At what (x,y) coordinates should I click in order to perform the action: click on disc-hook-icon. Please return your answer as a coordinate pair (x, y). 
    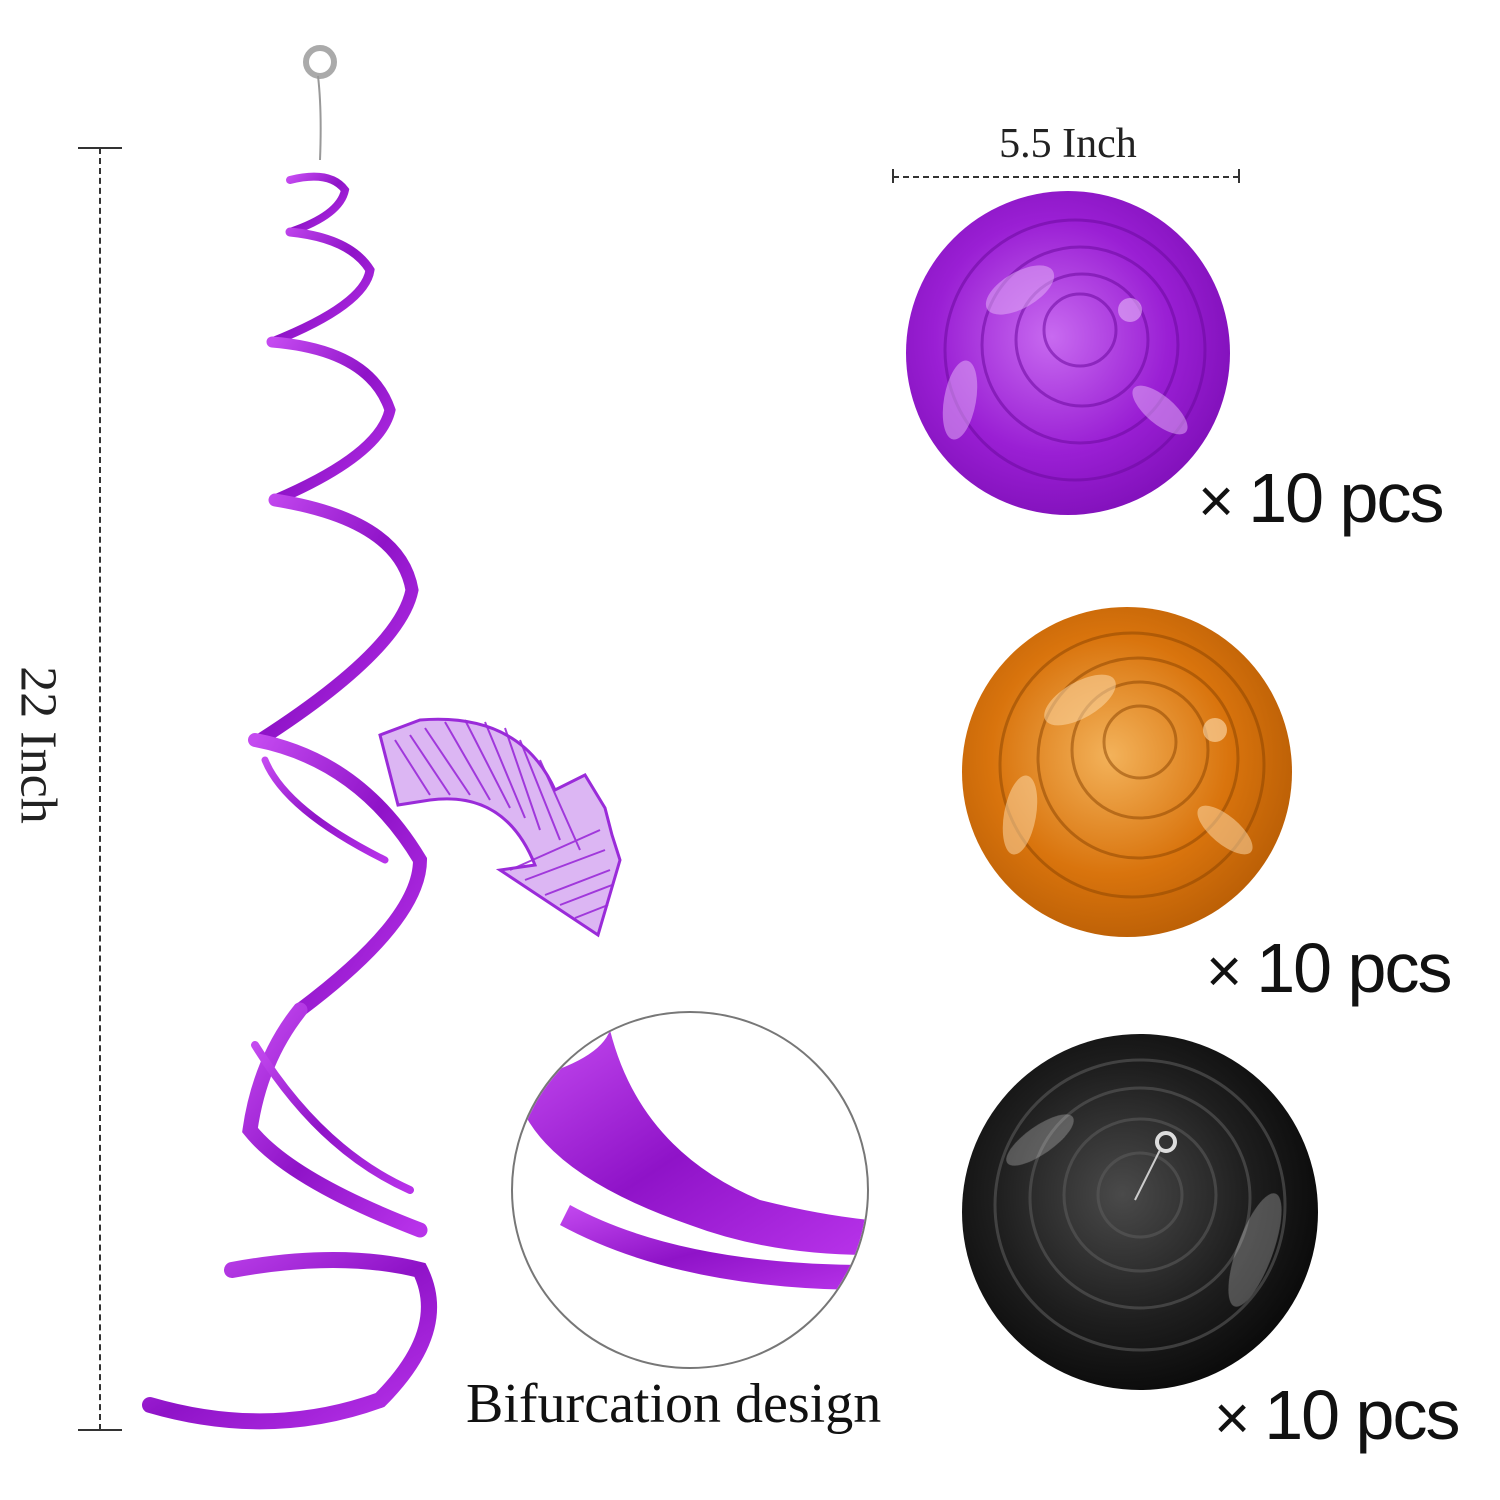
    Looking at the image, I should click on (1155, 1166).